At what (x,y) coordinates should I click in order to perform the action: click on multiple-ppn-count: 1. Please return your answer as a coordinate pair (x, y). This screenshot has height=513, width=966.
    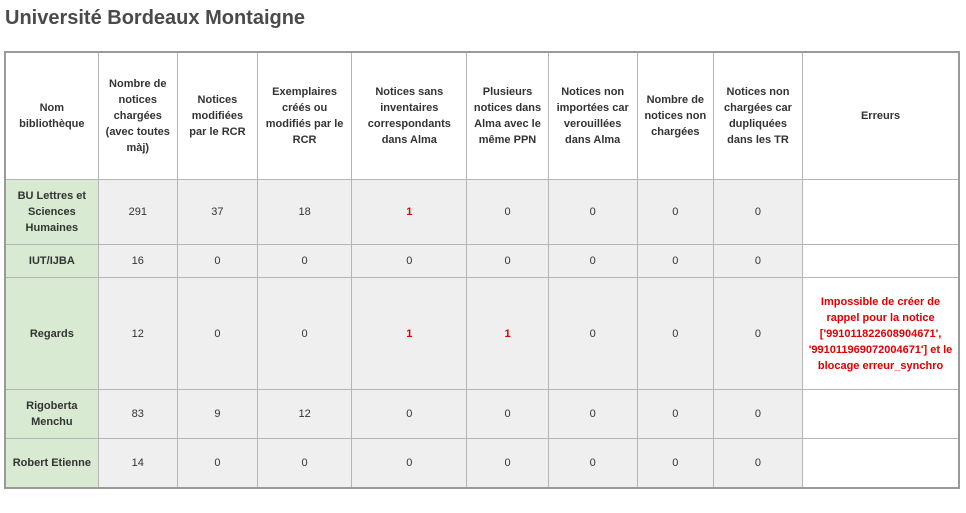
    Looking at the image, I should click on (507, 333).